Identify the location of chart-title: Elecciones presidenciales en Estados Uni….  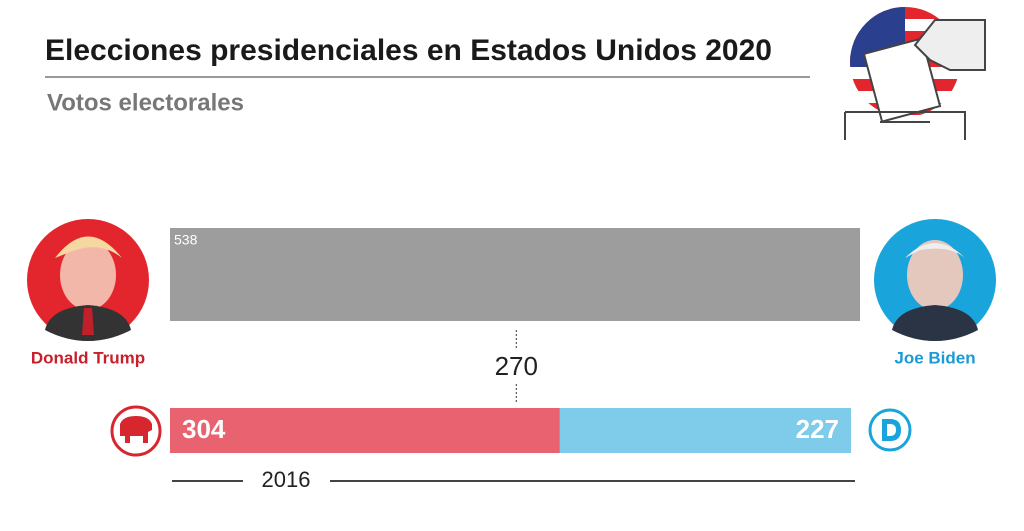
(408, 50).